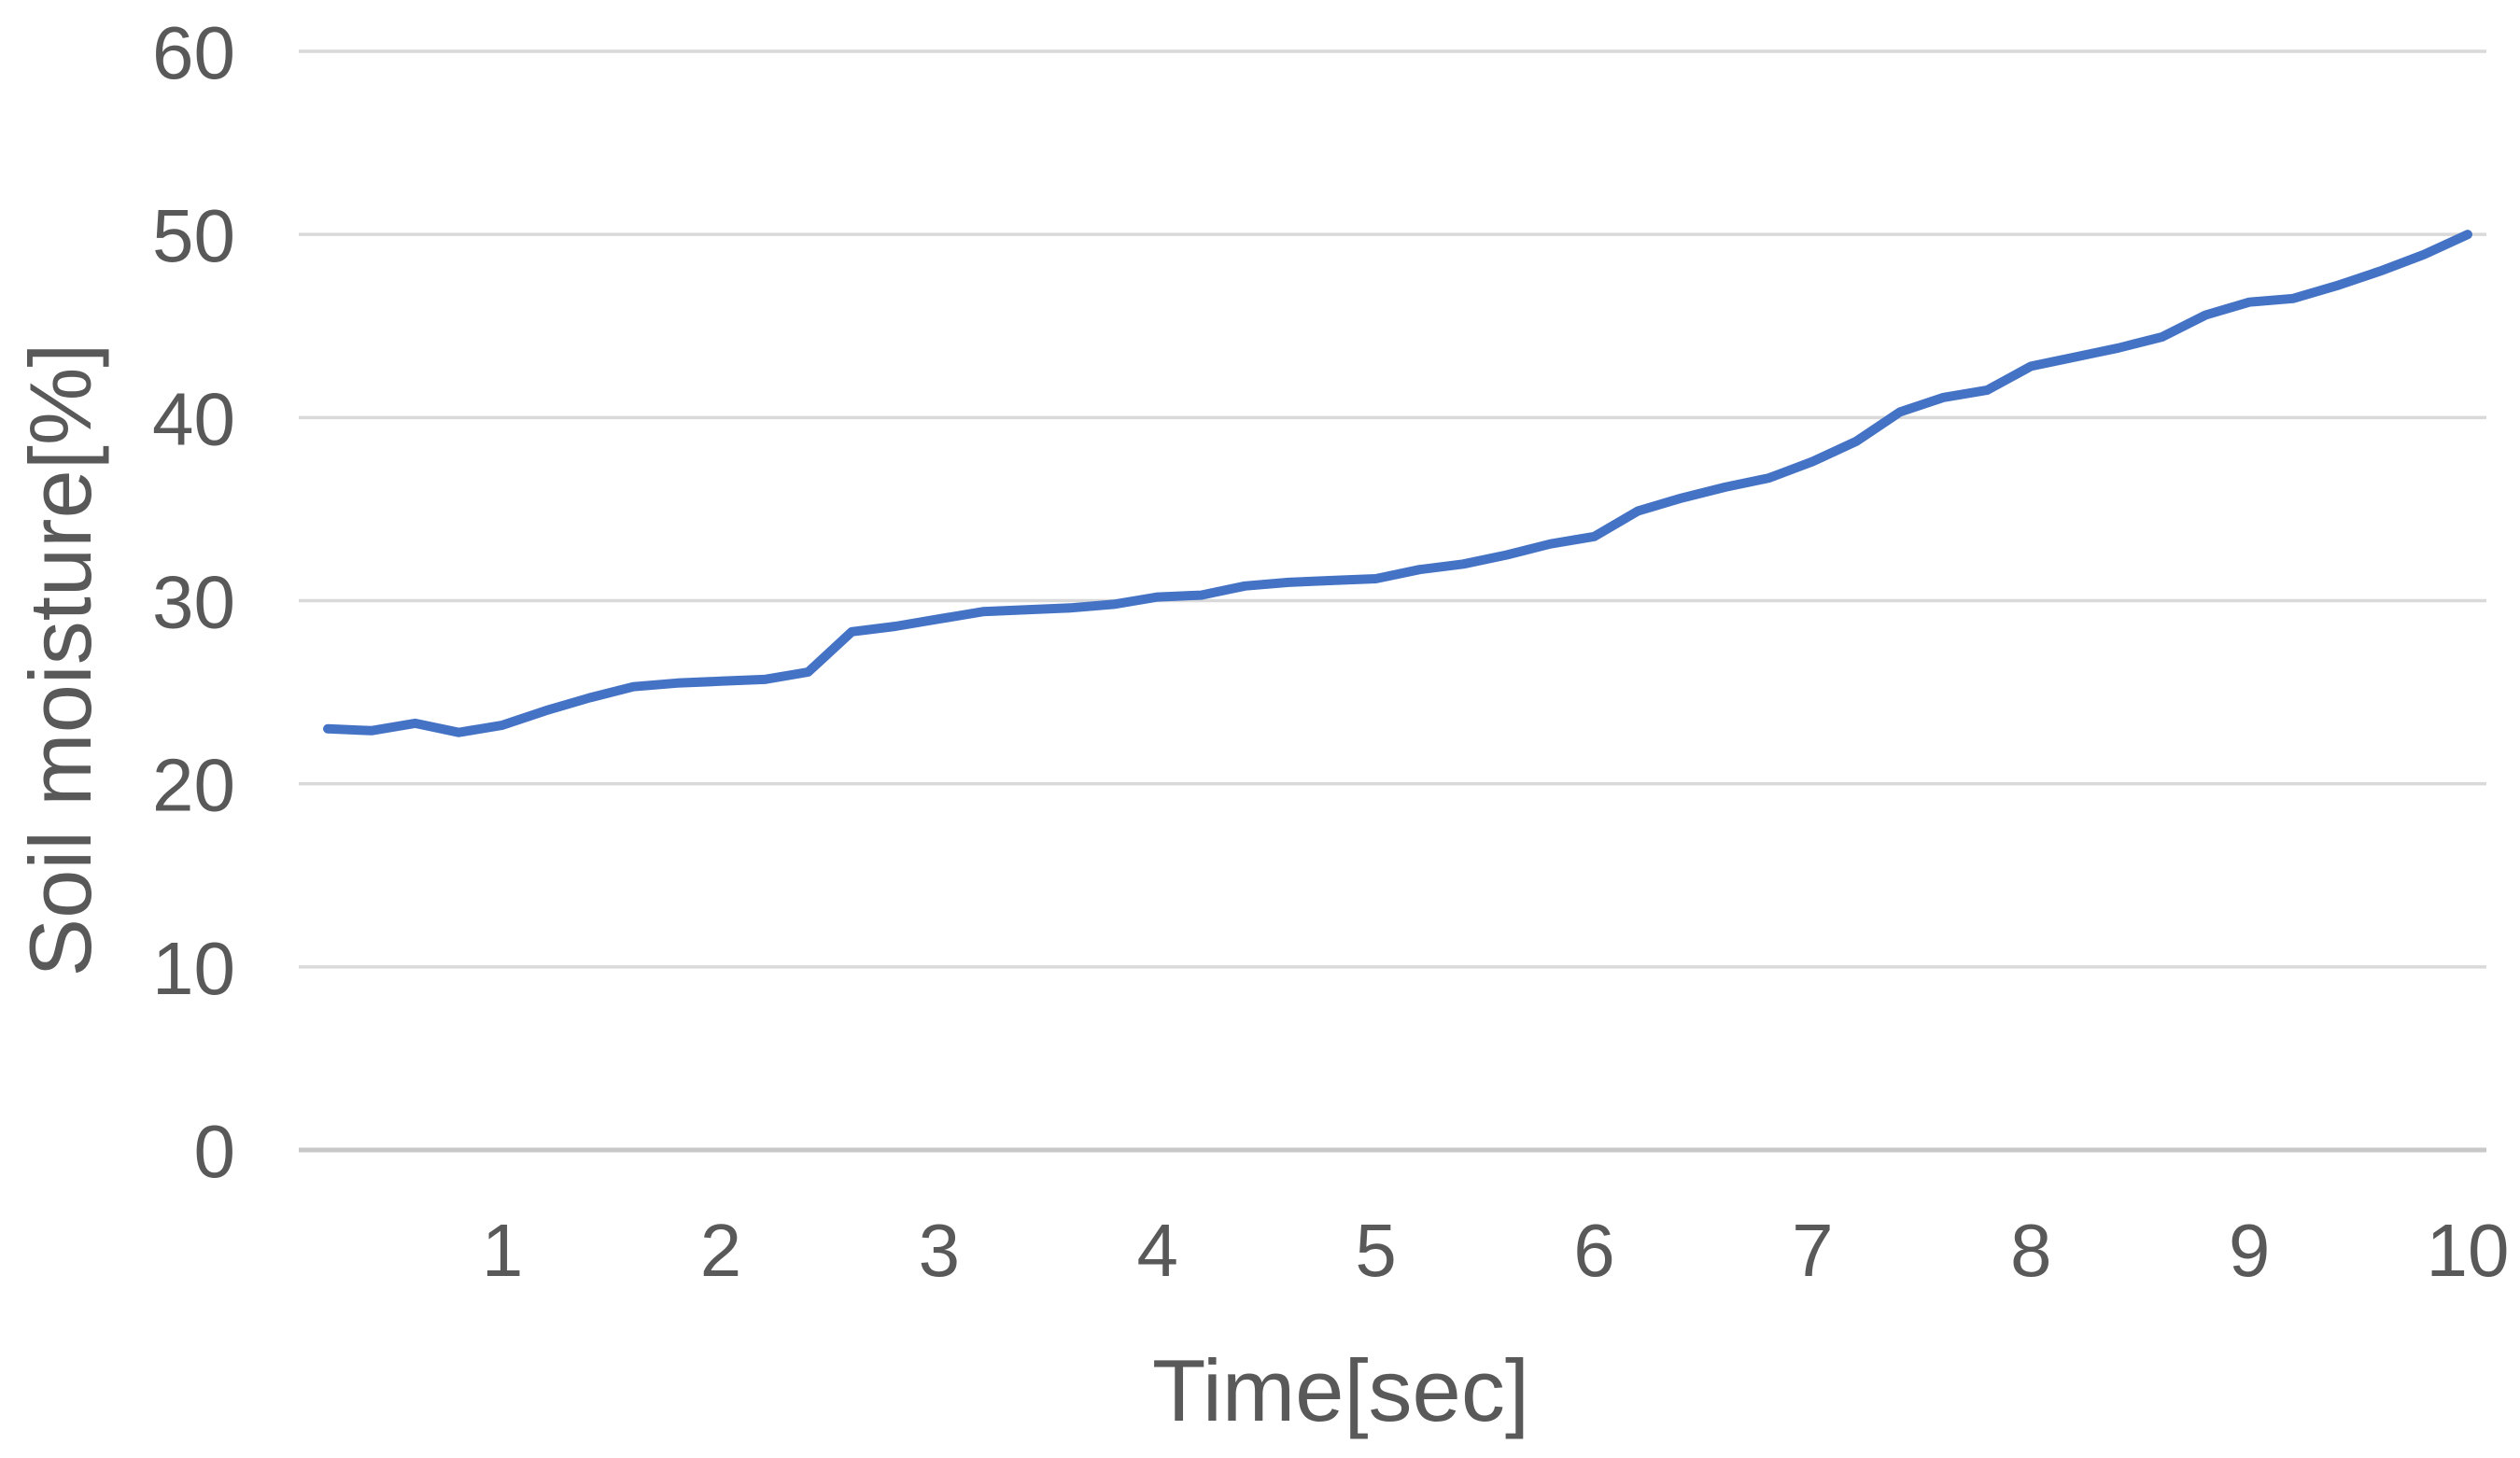 This screenshot has height=1458, width=2520. What do you see at coordinates (193, 418) in the screenshot?
I see `y-tick-label: 40` at bounding box center [193, 418].